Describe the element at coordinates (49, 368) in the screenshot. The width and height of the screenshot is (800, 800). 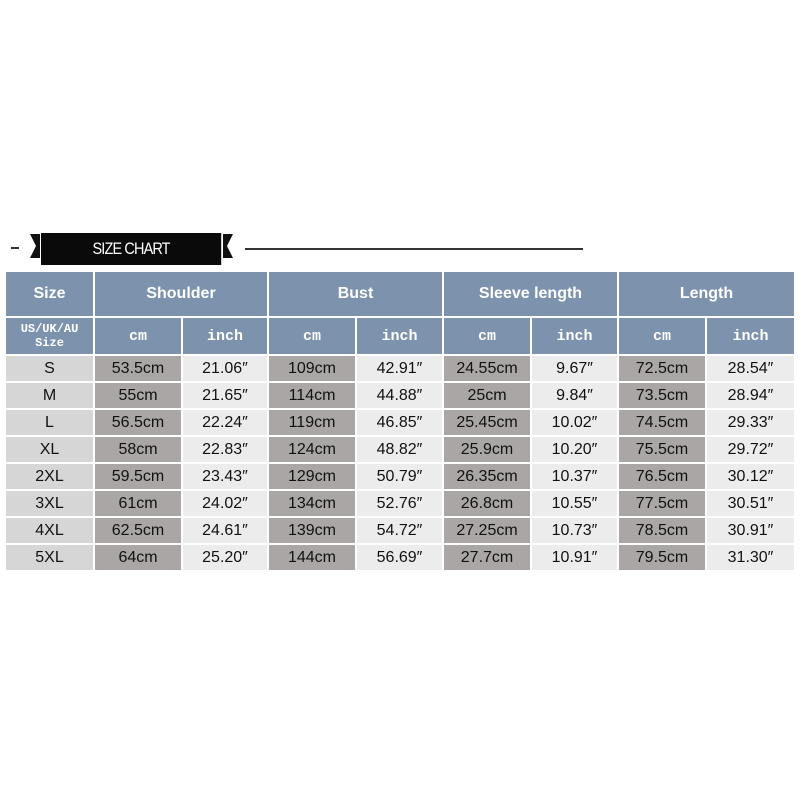
I see `size-cell: S` at that location.